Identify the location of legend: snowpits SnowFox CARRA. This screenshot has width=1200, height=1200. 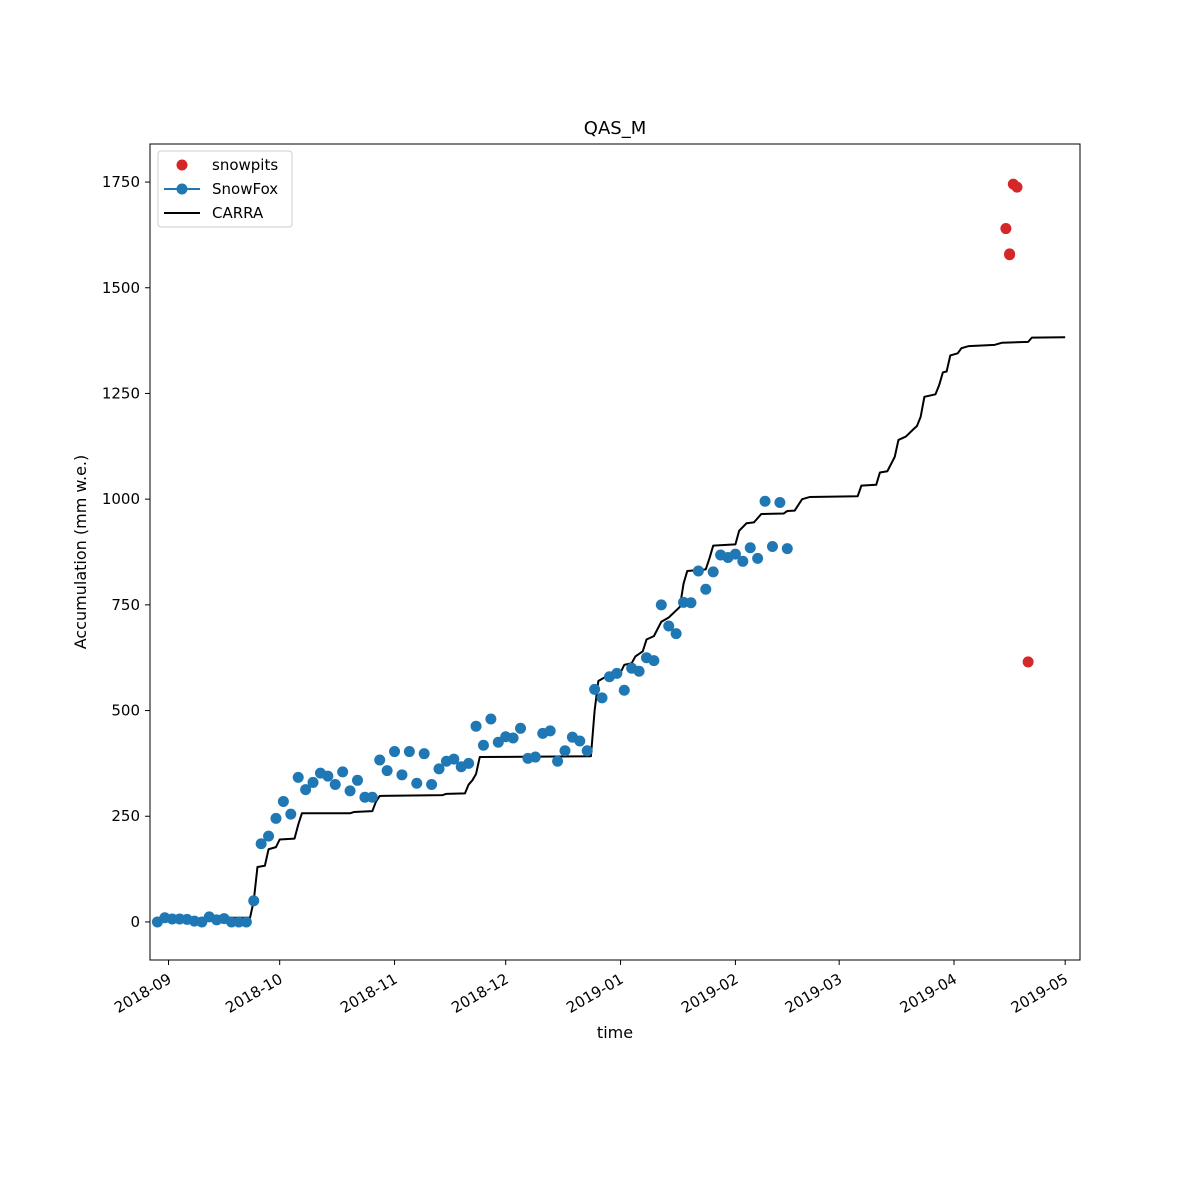
(225, 189).